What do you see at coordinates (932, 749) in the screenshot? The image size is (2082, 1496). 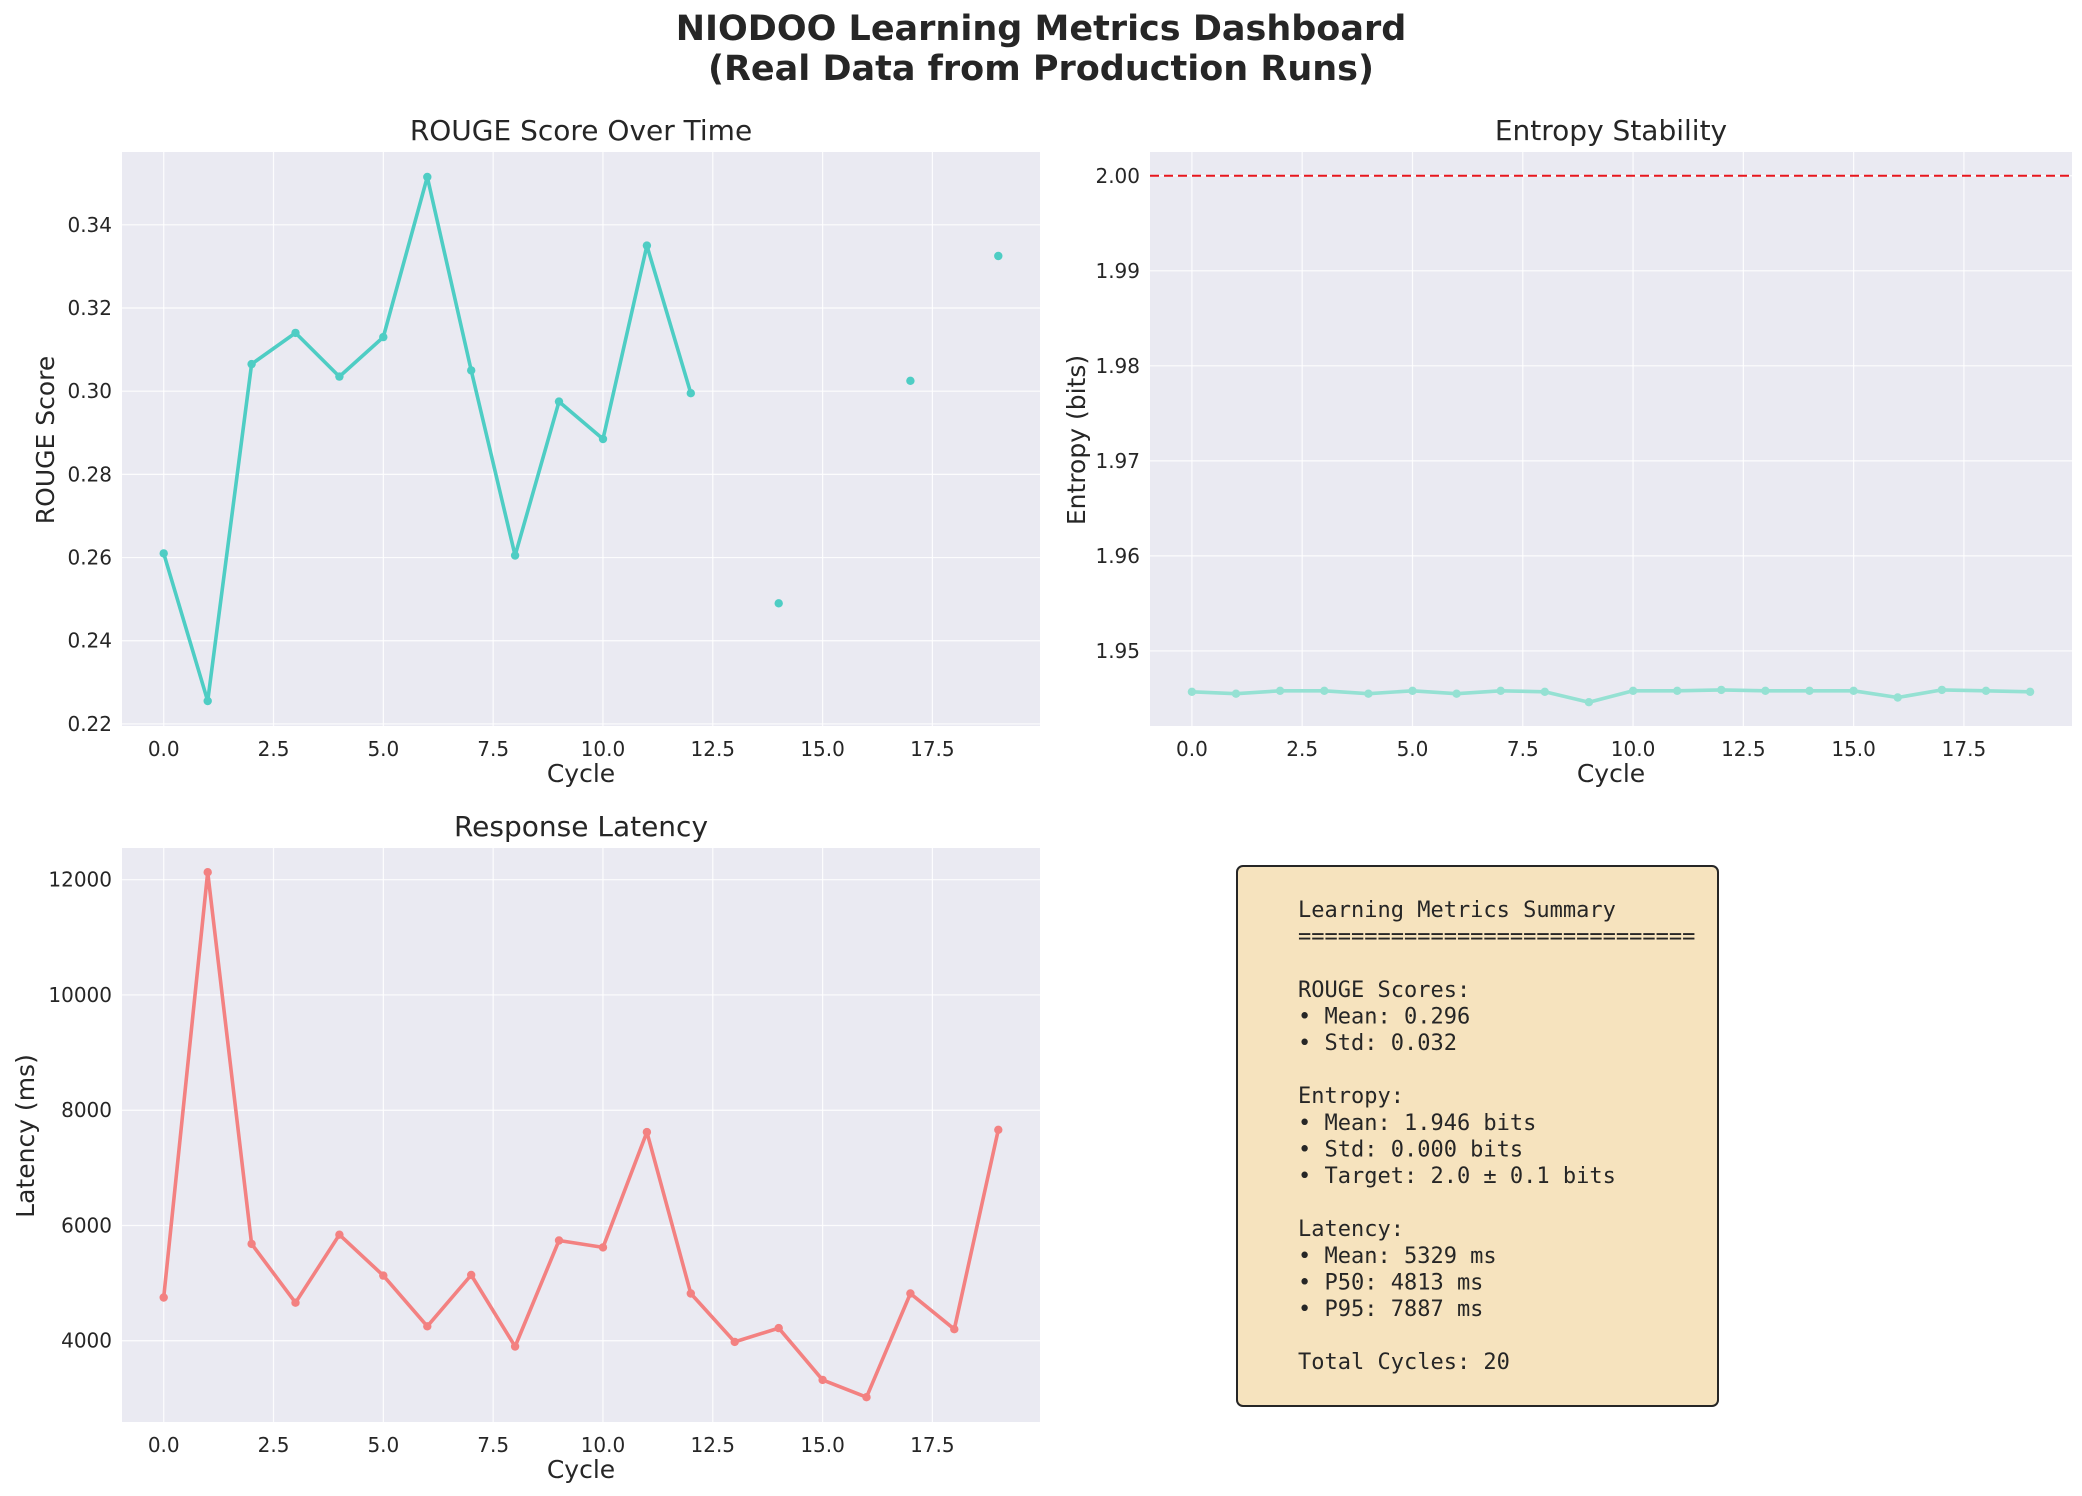 I see `rouge-x-tick-label: 17.5` at bounding box center [932, 749].